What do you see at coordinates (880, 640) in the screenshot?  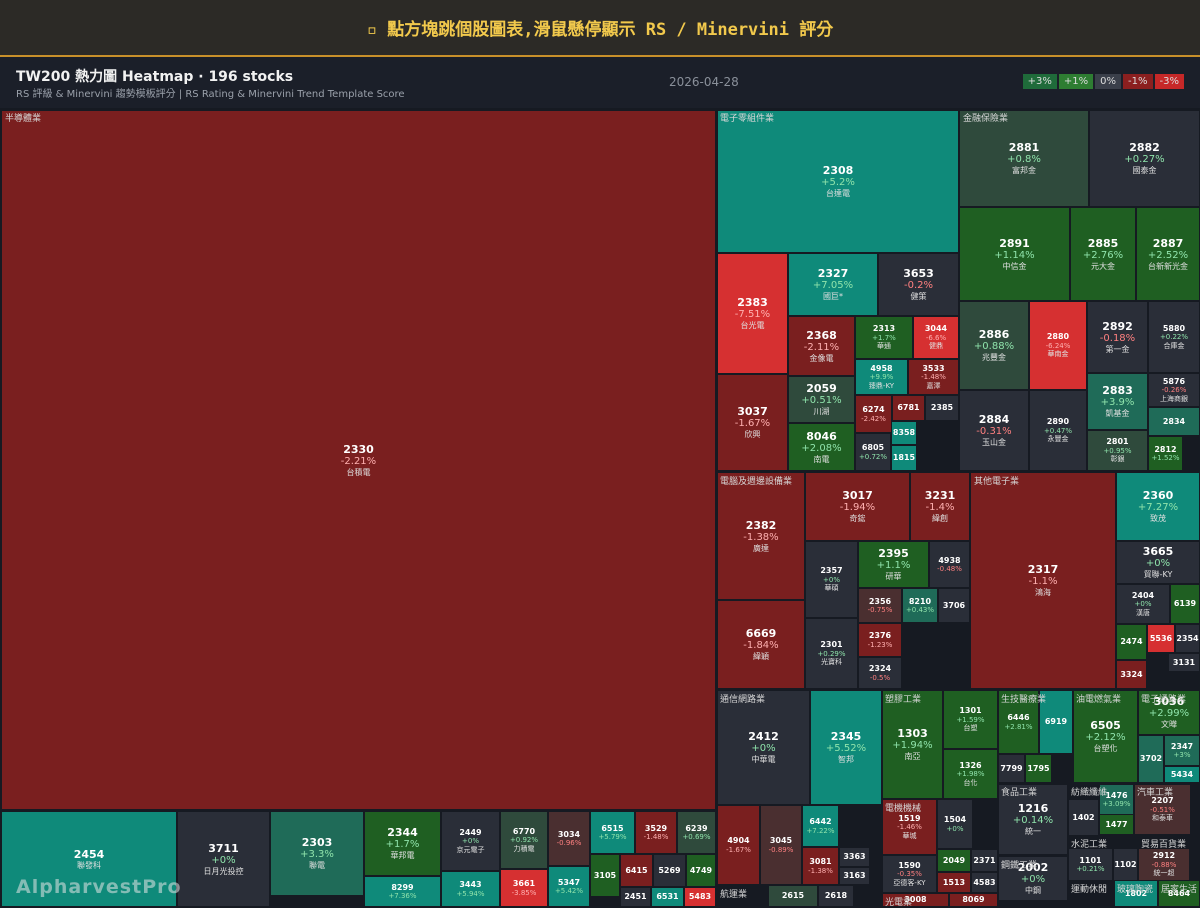 I see `heatmap-cell: 2376 -1.23%` at bounding box center [880, 640].